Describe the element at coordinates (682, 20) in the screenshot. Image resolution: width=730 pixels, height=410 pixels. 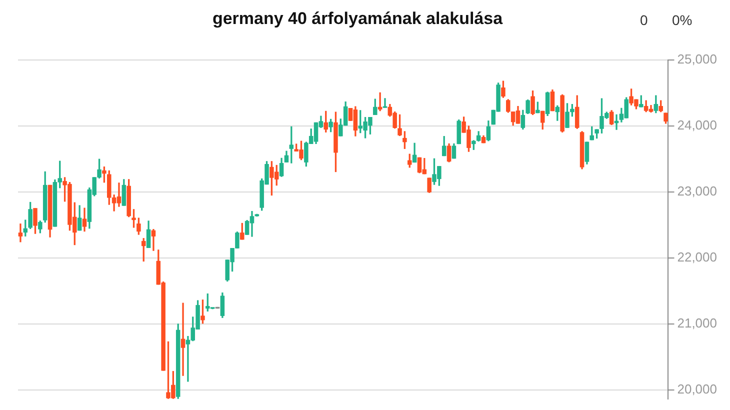
I see `text: 0%` at that location.